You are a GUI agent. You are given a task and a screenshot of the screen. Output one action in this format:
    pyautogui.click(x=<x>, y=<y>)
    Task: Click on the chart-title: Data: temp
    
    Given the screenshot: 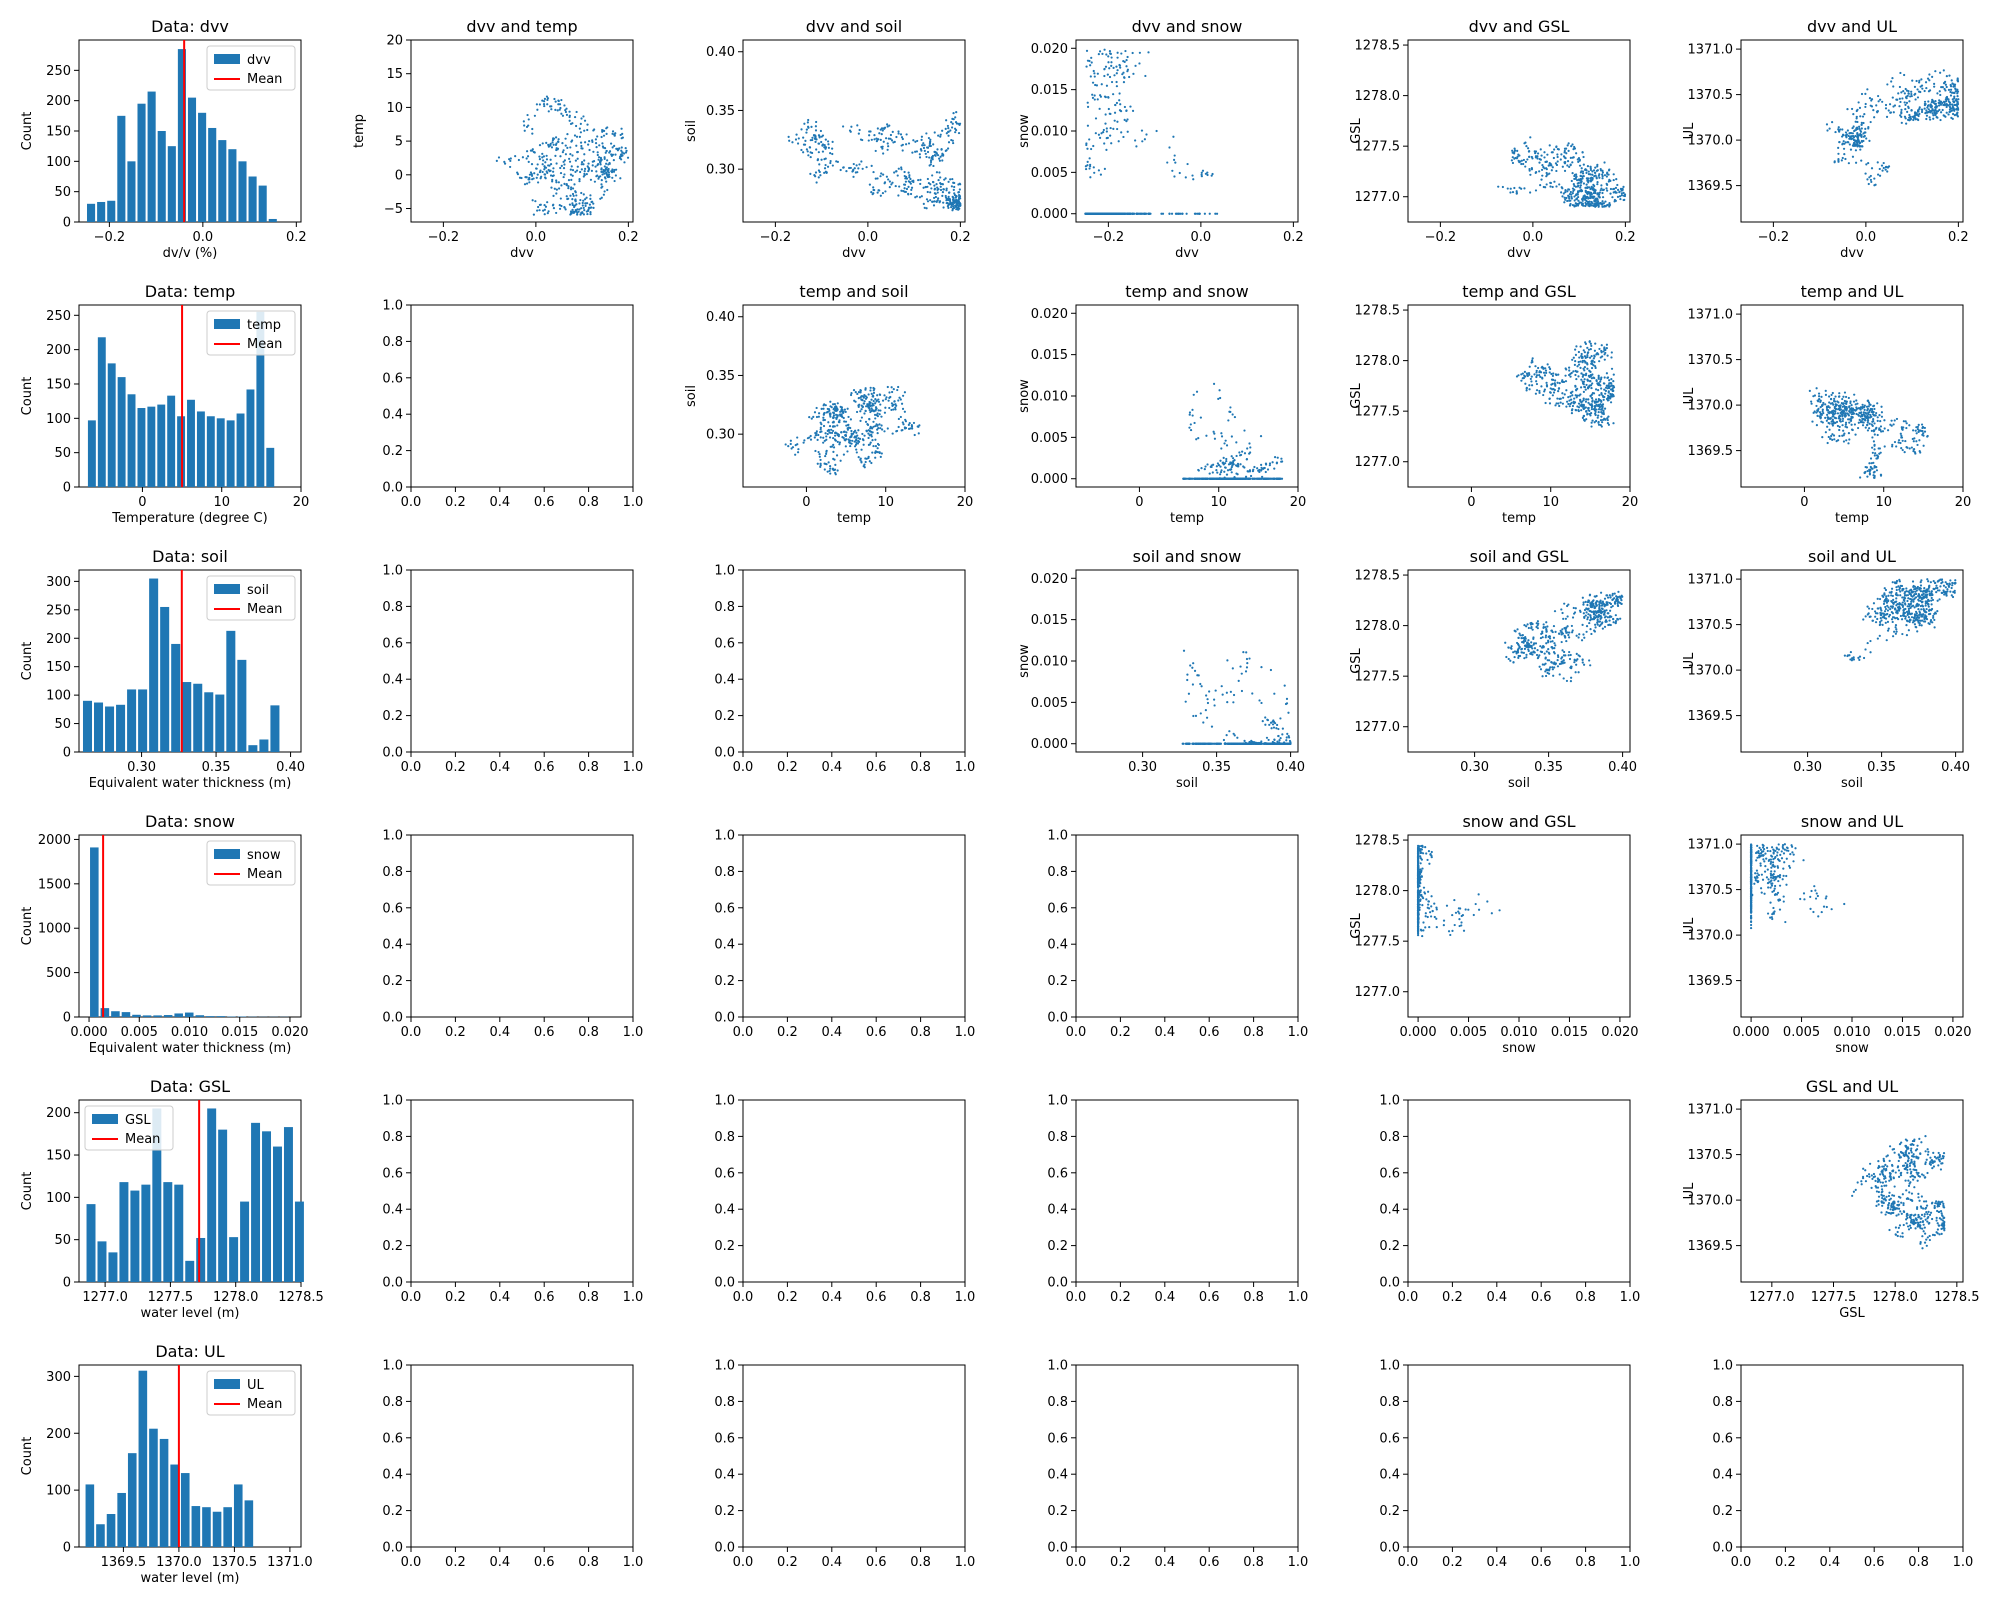 What is the action you would take?
    pyautogui.click(x=190, y=291)
    